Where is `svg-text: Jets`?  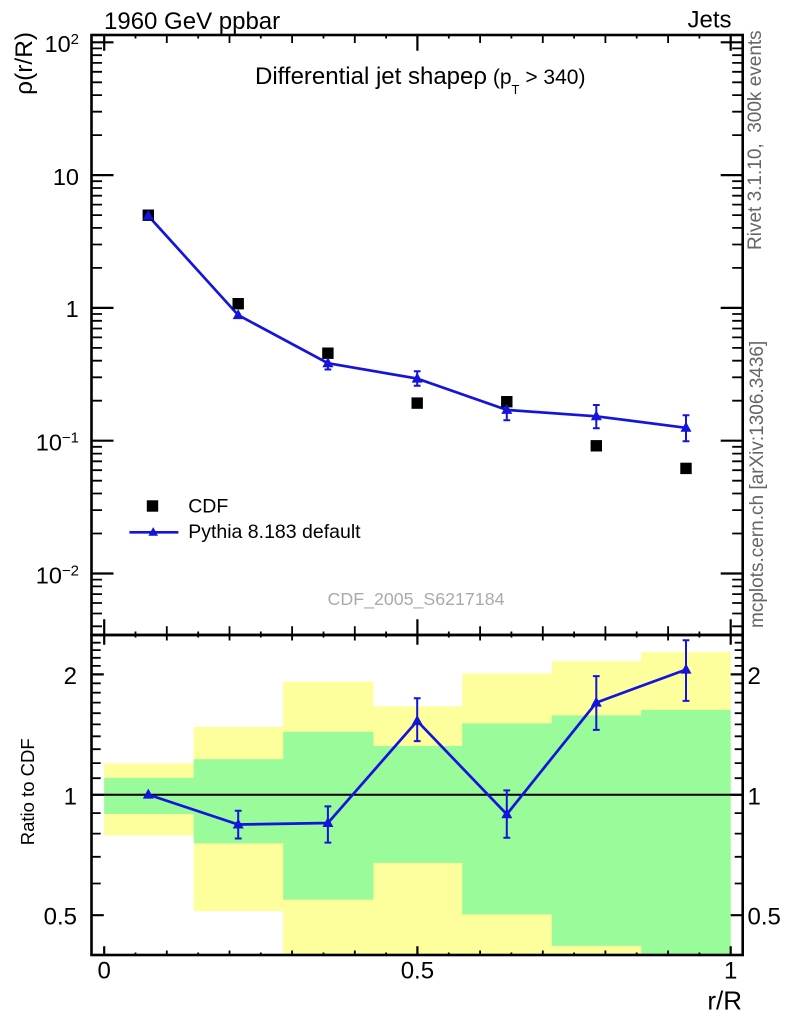
svg-text: Jets is located at coordinates (709, 20).